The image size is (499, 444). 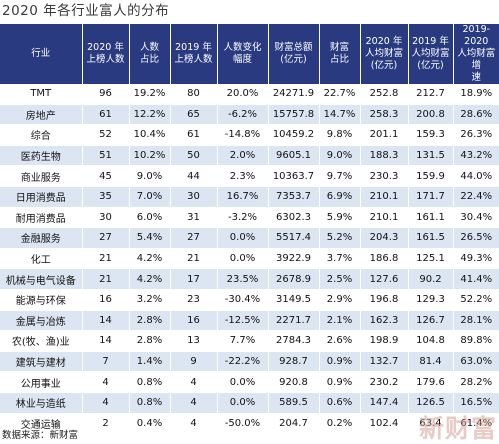 I want to click on table-row: 建筑与建材 7 1.4% 9 -22.2% 928.7 0.9% 132.7 81.4 63.0%, so click(x=249, y=362).